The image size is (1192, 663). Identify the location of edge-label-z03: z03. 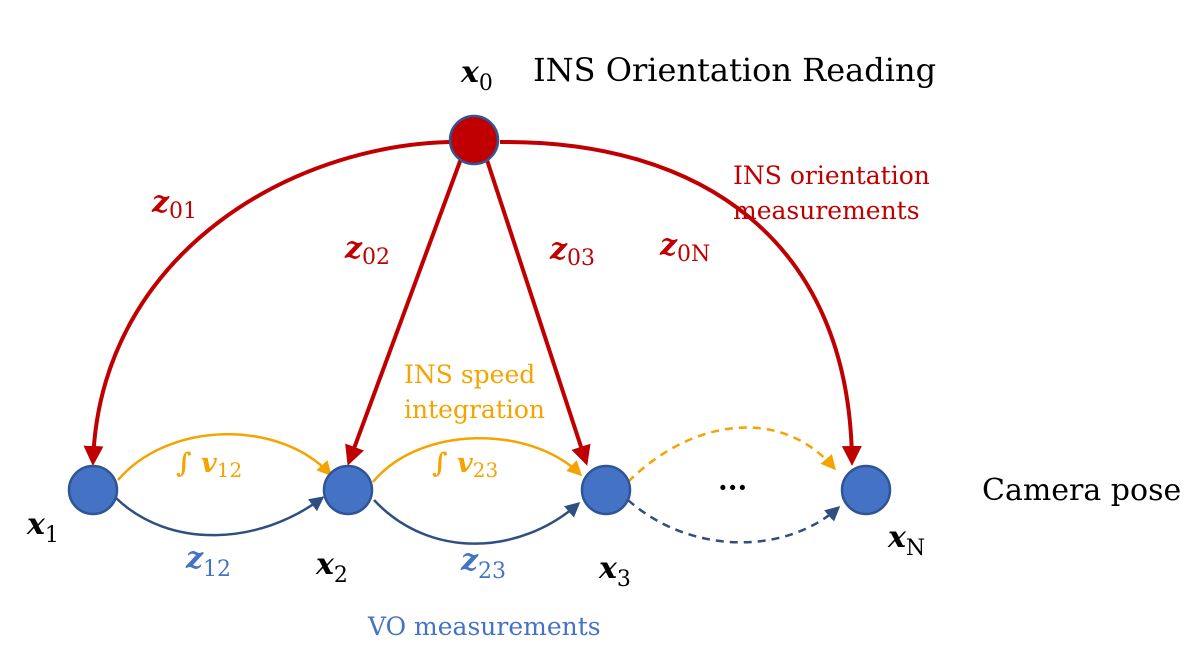
(572, 251).